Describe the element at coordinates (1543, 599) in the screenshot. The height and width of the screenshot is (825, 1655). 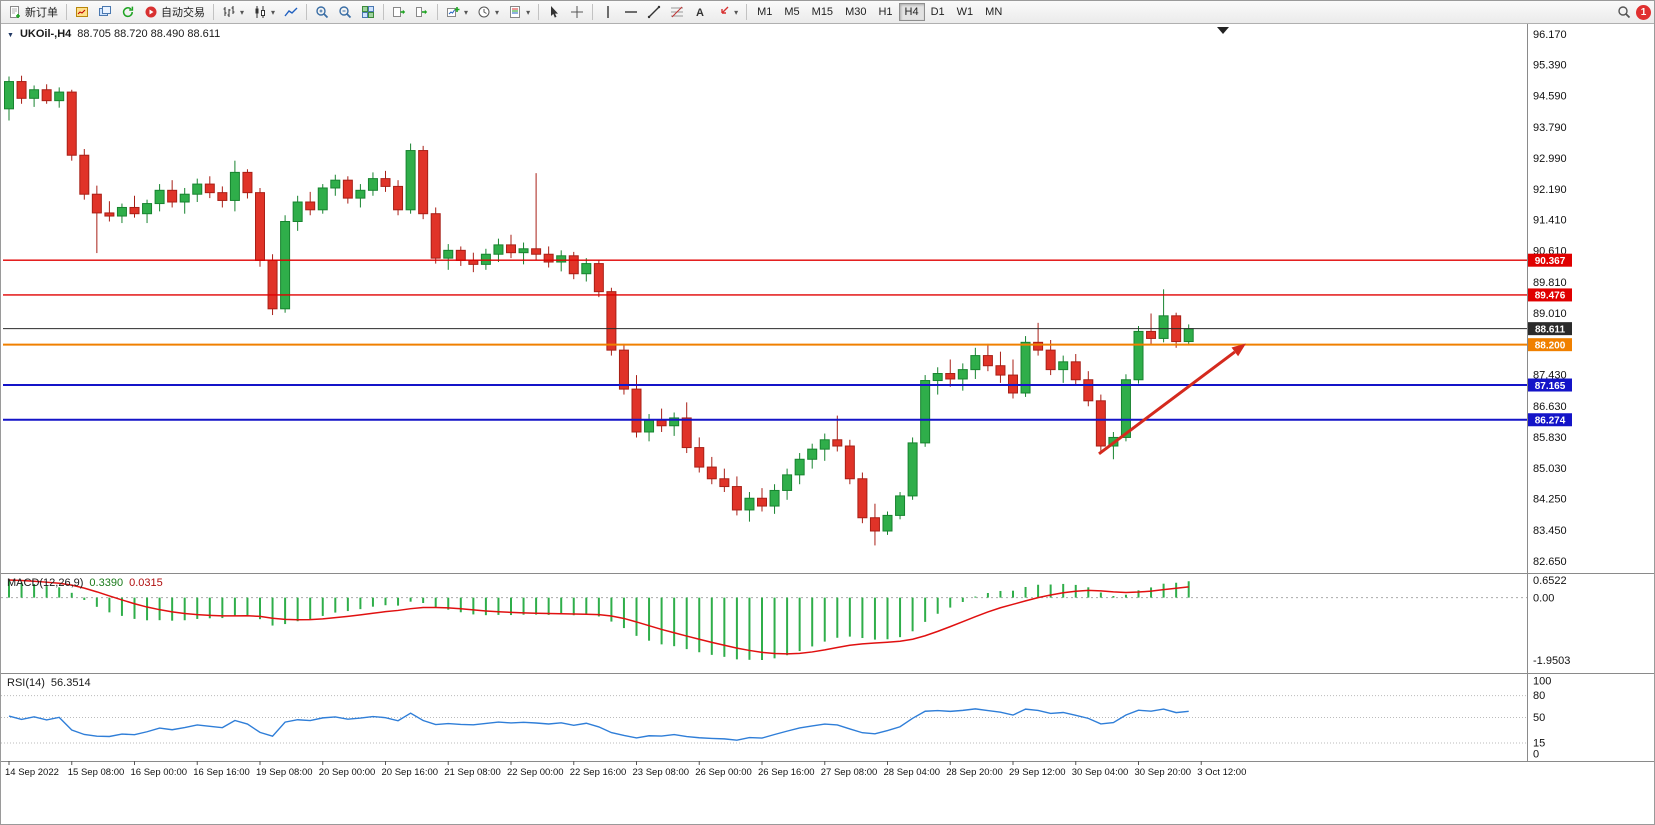
I see `svg-text: 0.00` at that location.